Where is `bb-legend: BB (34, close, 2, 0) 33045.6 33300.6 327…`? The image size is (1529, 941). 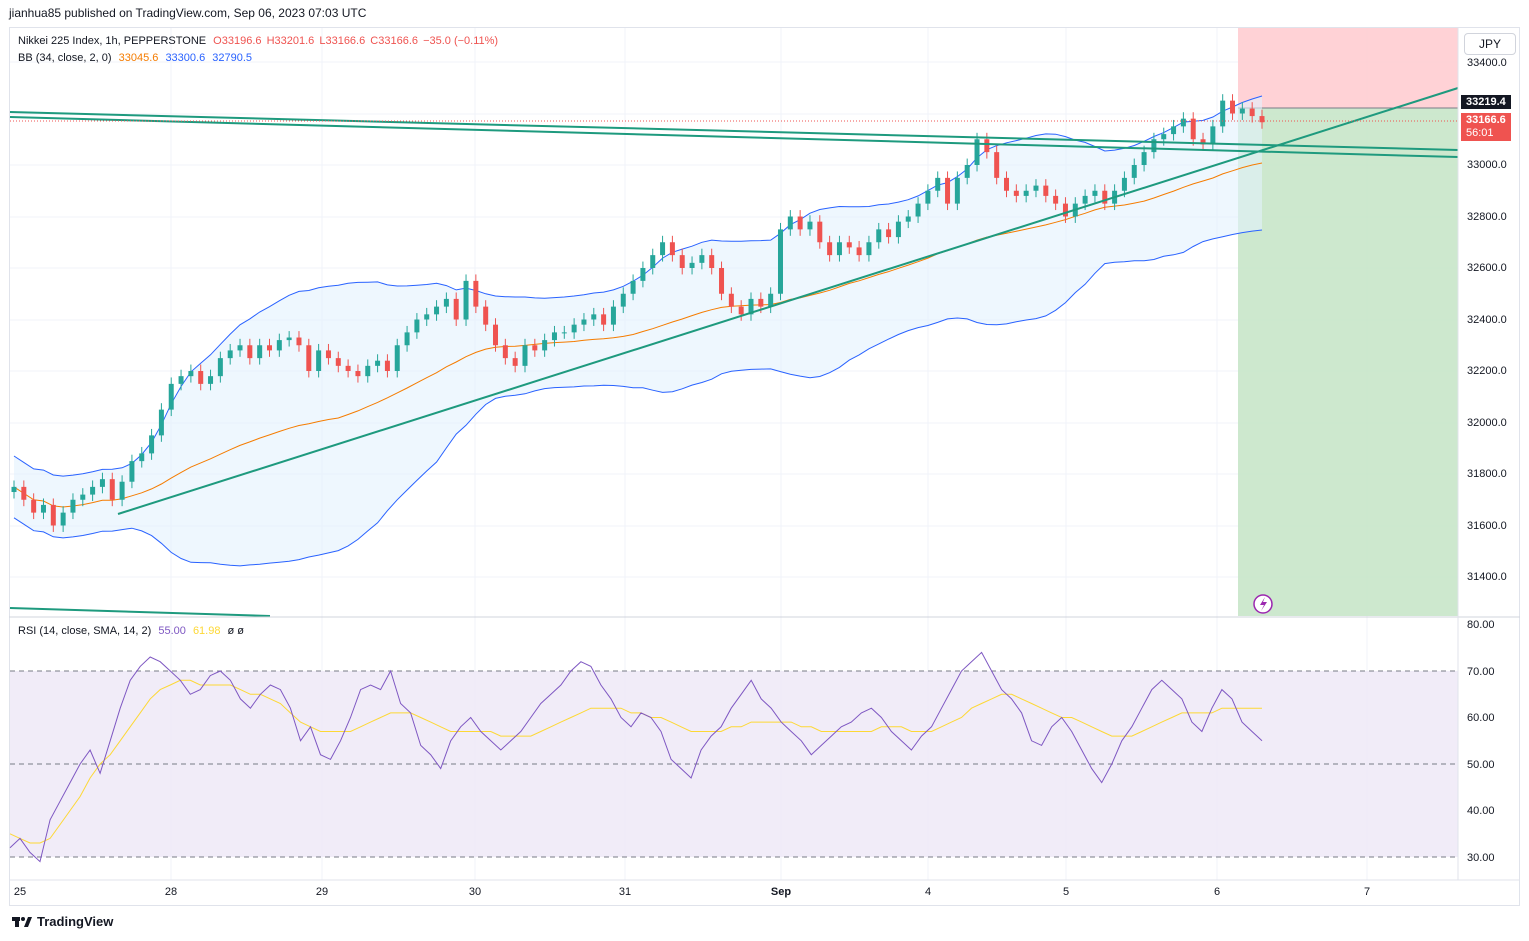
bb-legend: BB (34, close, 2, 0) 33045.6 33300.6 327… is located at coordinates (137, 58).